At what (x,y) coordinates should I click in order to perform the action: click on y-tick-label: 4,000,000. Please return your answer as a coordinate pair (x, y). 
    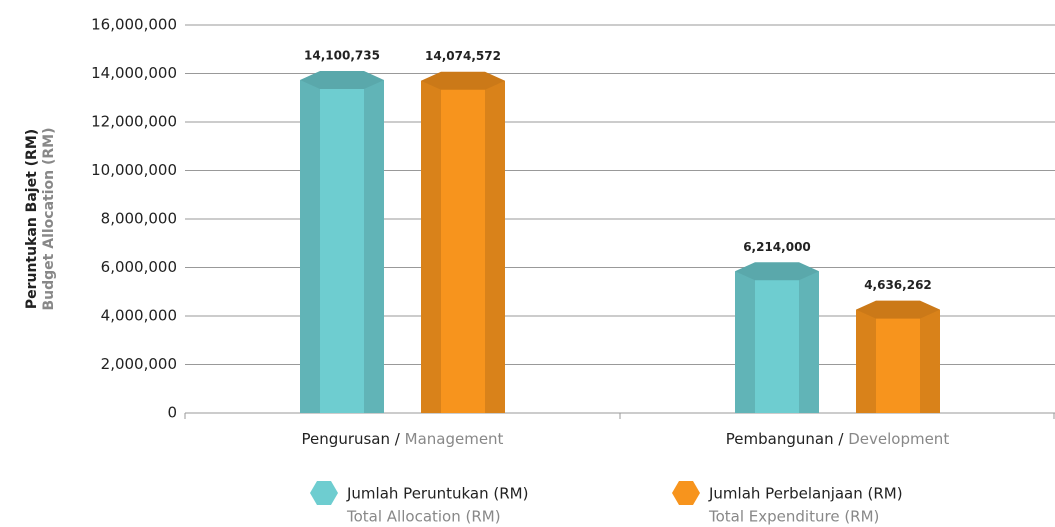
    Looking at the image, I should click on (139, 316).